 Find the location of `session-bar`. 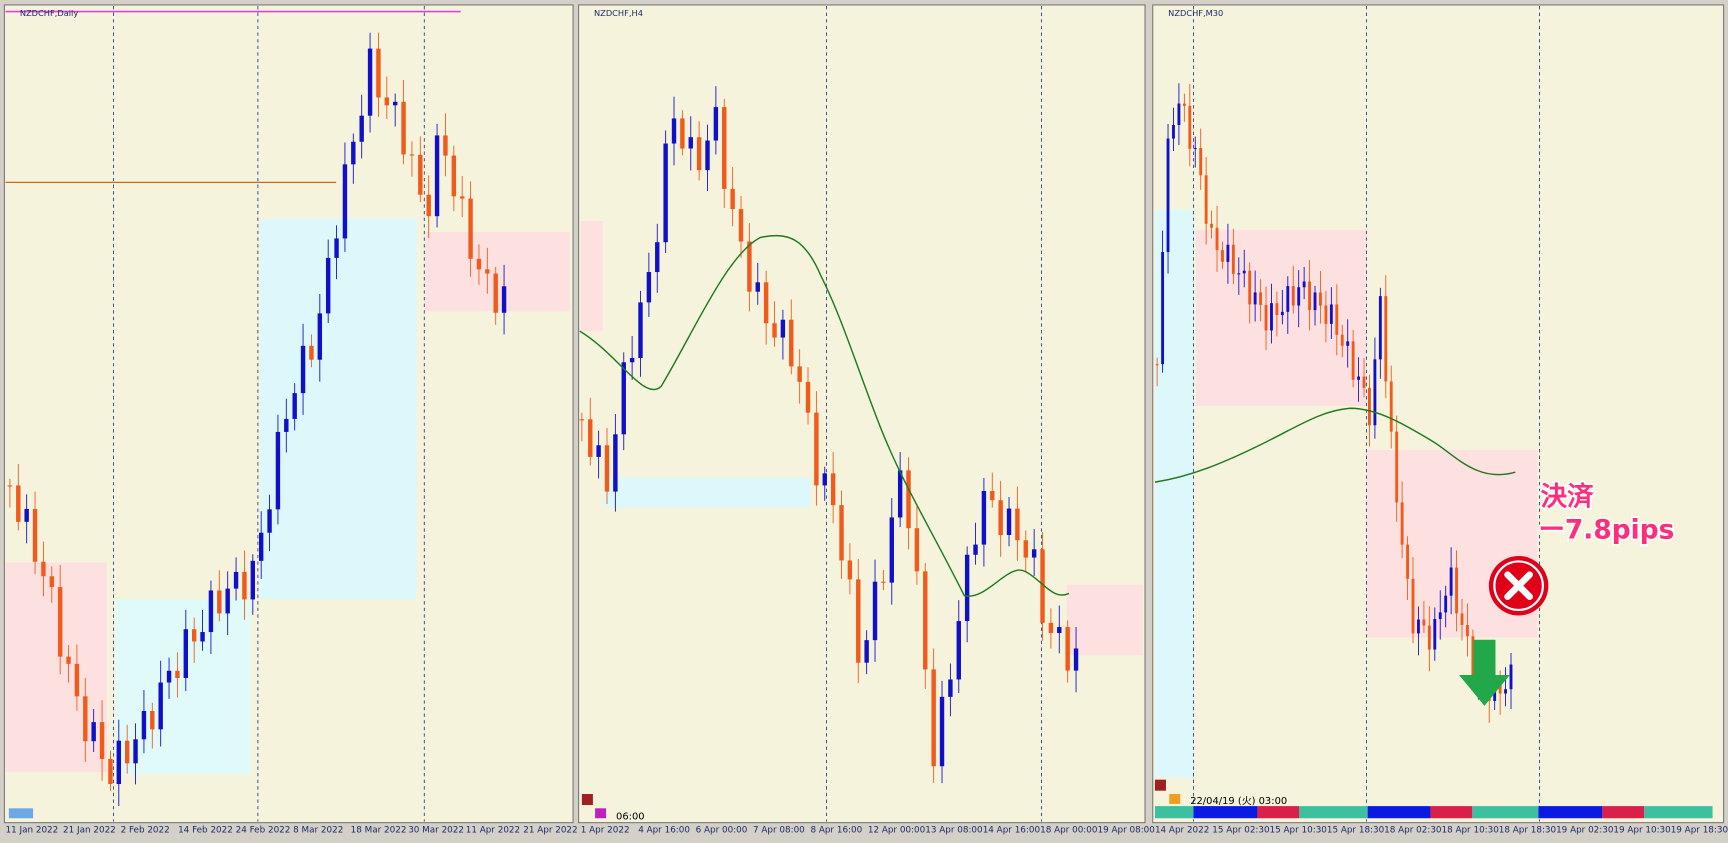

session-bar is located at coordinates (1433, 812).